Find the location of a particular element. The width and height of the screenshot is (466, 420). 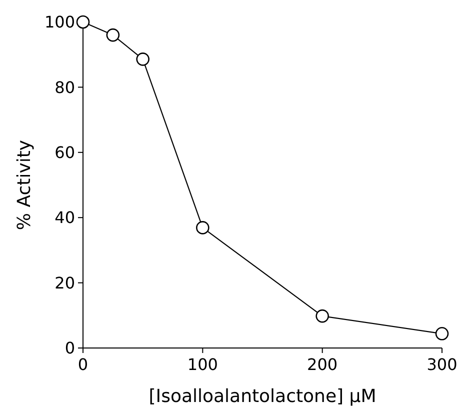

y-tick-label: 0 is located at coordinates (69, 348).